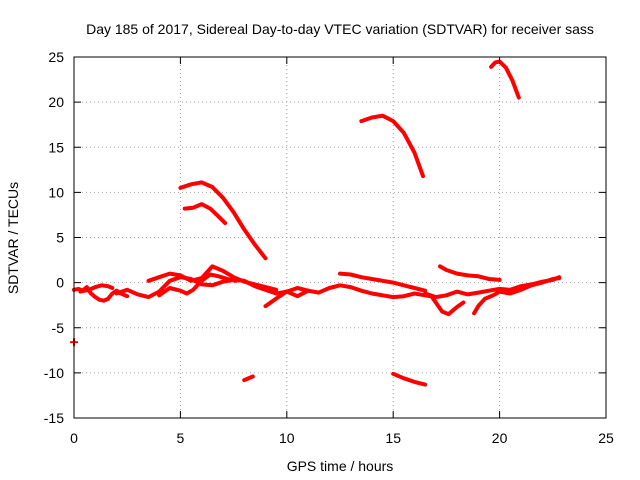 The image size is (640, 480). Describe the element at coordinates (181, 438) in the screenshot. I see `x-tick-label: 5` at that location.